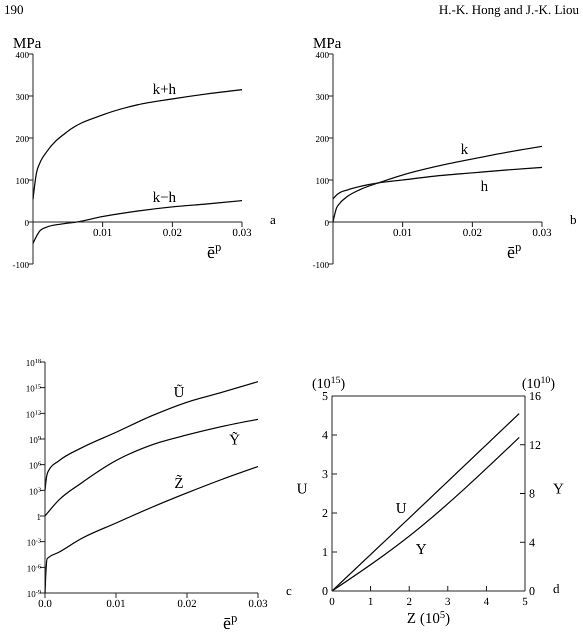  What do you see at coordinates (448, 602) in the screenshot?
I see `x-tick-label: 3` at bounding box center [448, 602].